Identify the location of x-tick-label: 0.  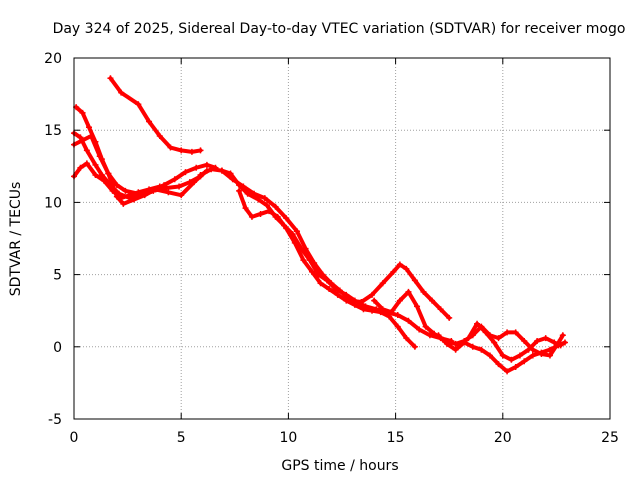
(74, 438).